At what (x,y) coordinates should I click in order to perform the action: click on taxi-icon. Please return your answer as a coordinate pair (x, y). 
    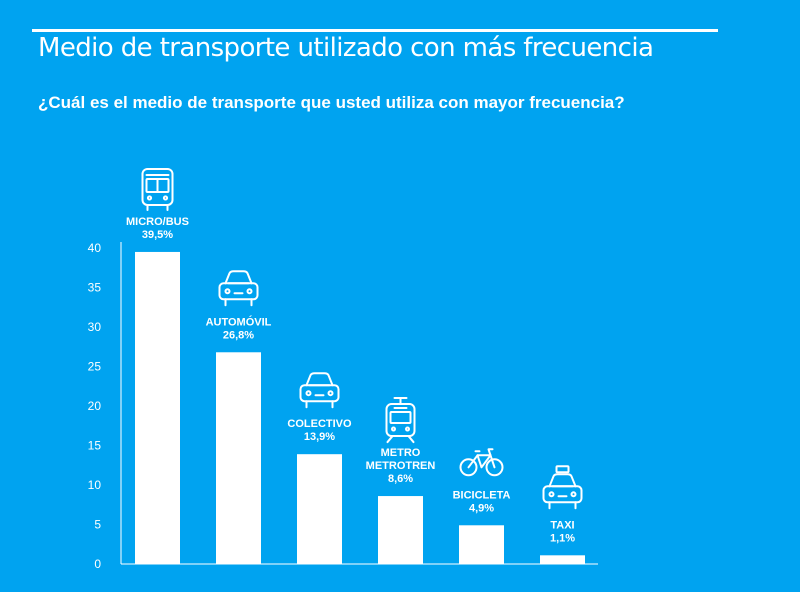
    Looking at the image, I should click on (562, 487).